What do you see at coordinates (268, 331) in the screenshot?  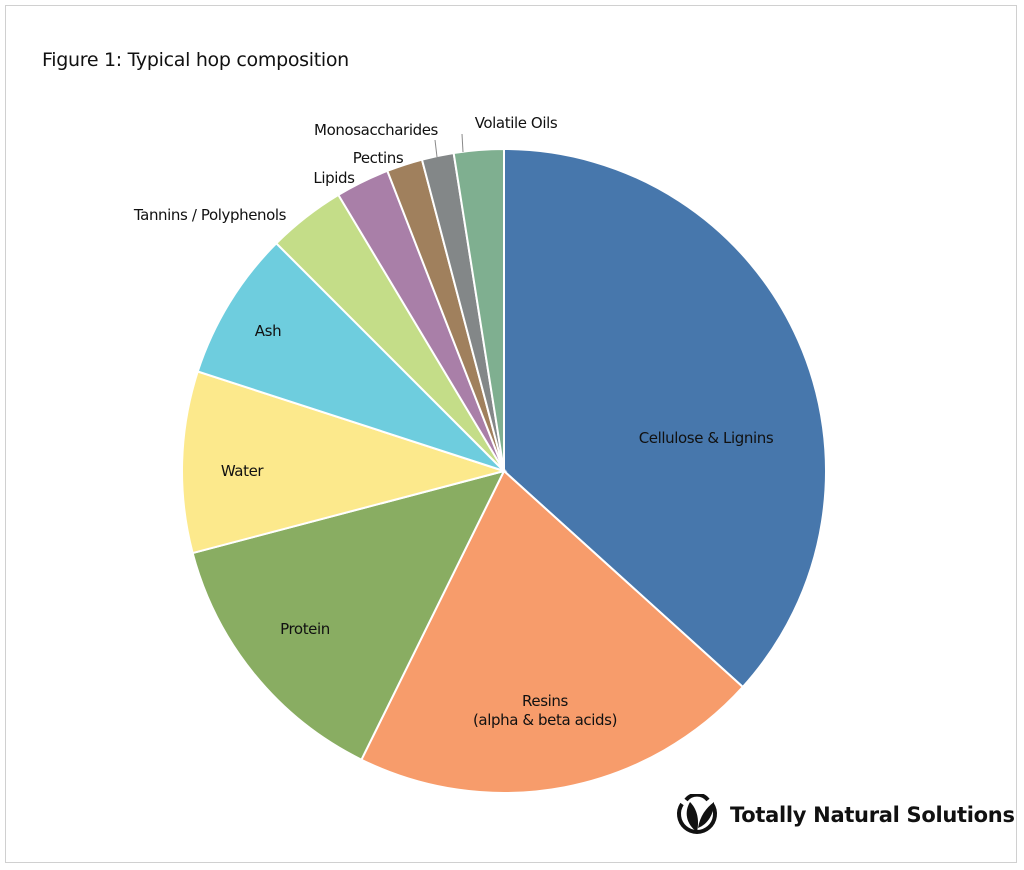 I see `slice-label: Ash` at bounding box center [268, 331].